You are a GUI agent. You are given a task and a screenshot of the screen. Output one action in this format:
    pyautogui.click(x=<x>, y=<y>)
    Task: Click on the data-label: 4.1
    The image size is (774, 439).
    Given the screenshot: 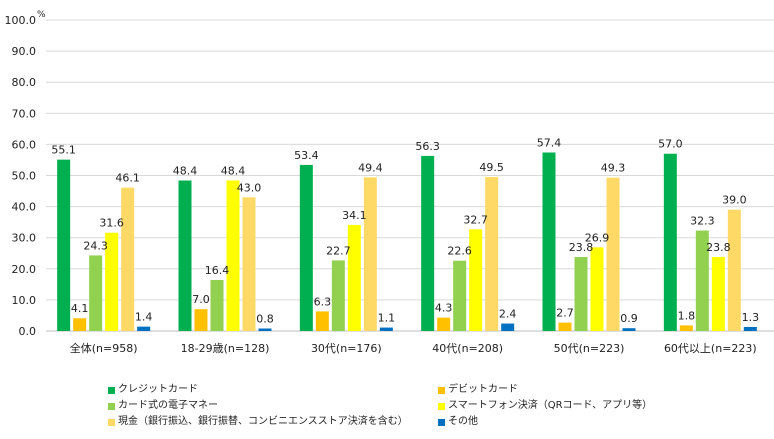 What is the action you would take?
    pyautogui.click(x=80, y=308)
    